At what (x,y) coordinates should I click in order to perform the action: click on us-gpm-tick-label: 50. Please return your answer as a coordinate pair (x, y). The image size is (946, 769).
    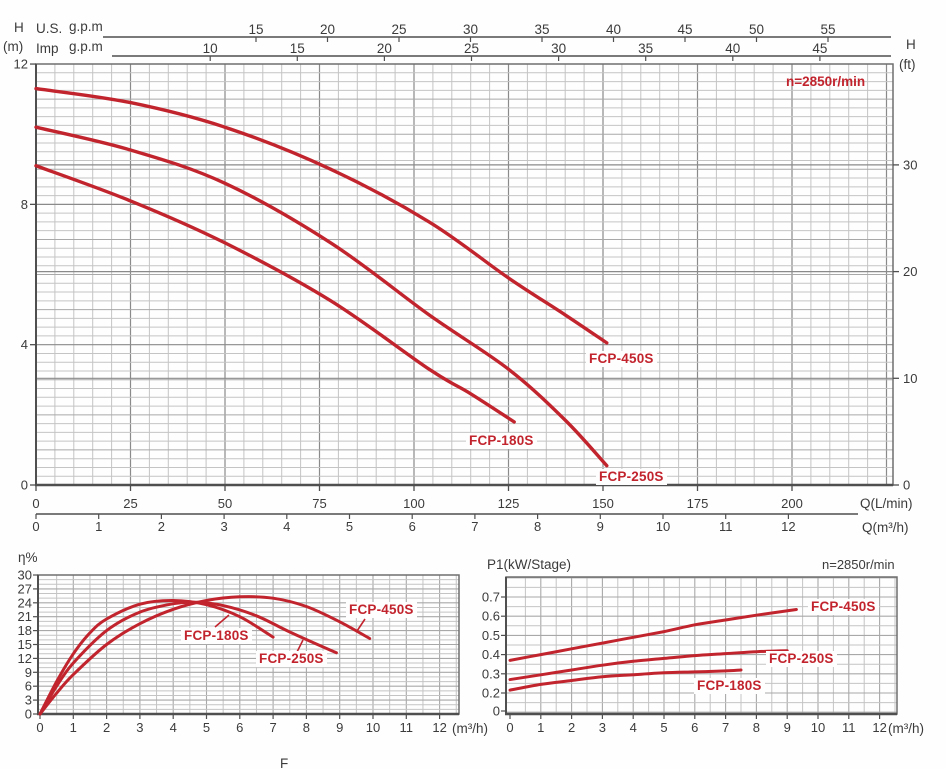
    Looking at the image, I should click on (756, 29).